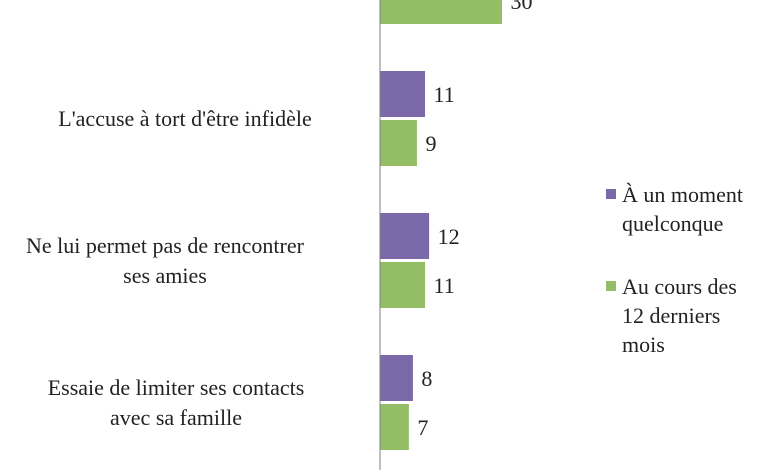  Describe the element at coordinates (430, 143) in the screenshot. I see `data-label: 9` at that location.